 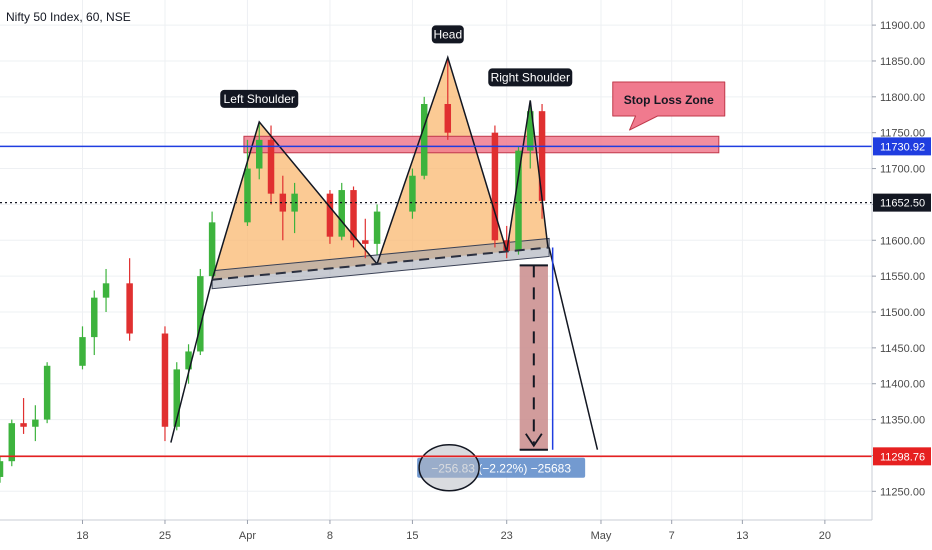 What do you see at coordinates (449, 467) in the screenshot?
I see `highlight-circle` at bounding box center [449, 467].